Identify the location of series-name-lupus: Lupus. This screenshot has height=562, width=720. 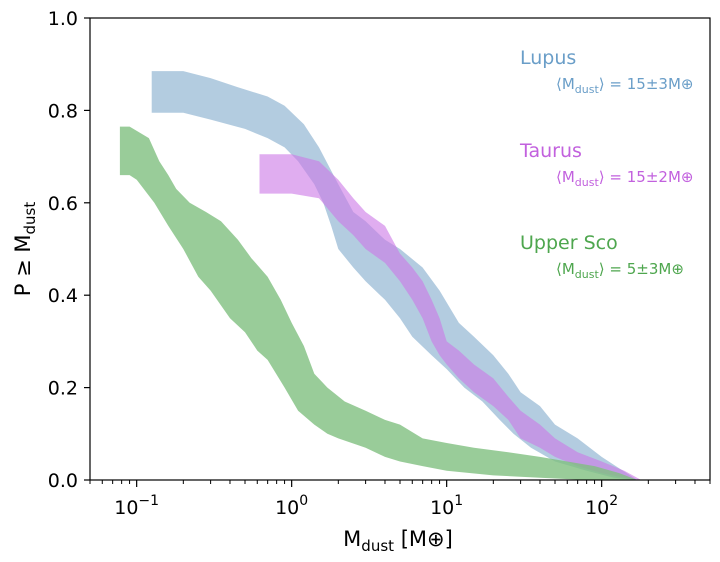
(548, 58).